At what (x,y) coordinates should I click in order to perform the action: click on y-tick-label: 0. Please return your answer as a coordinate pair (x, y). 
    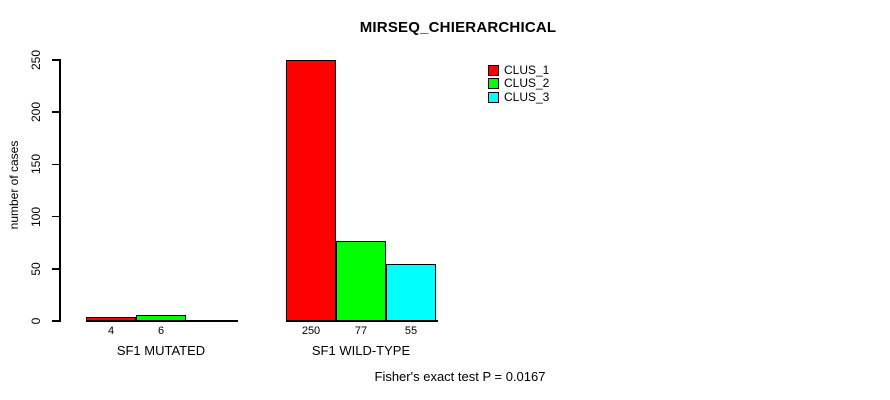
    Looking at the image, I should click on (36, 321).